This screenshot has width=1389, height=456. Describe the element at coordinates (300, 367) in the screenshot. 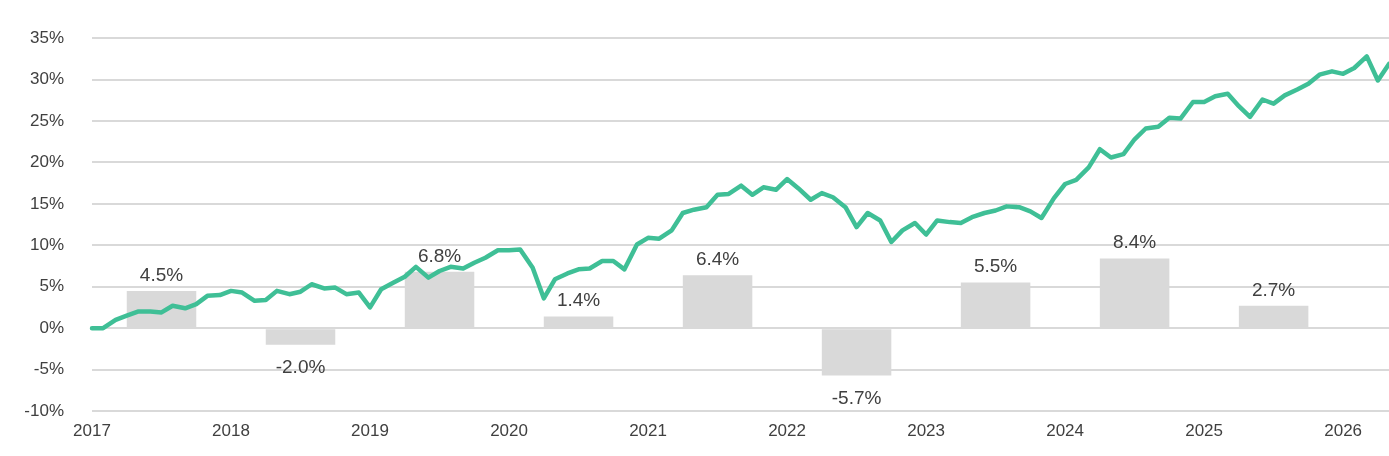

I see `data-label: -2.0%` at that location.